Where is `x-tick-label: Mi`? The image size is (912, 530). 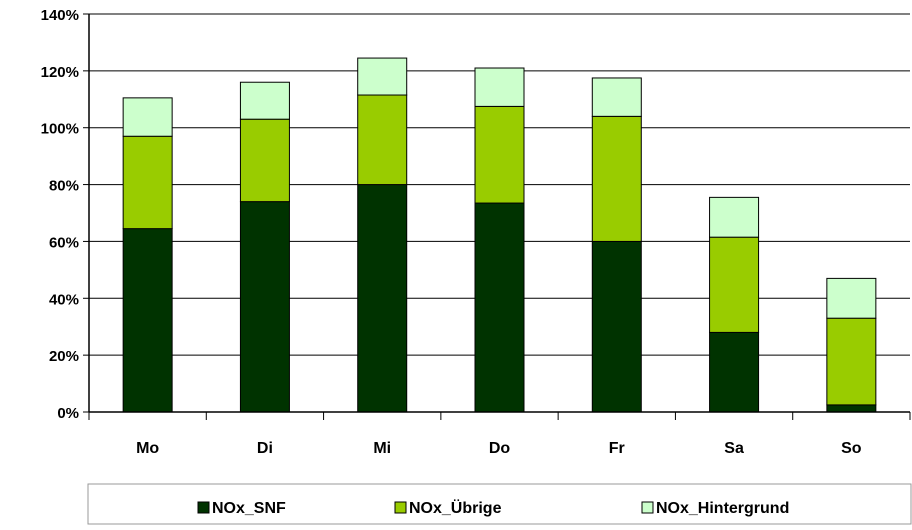
x-tick-label: Mi is located at coordinates (382, 448).